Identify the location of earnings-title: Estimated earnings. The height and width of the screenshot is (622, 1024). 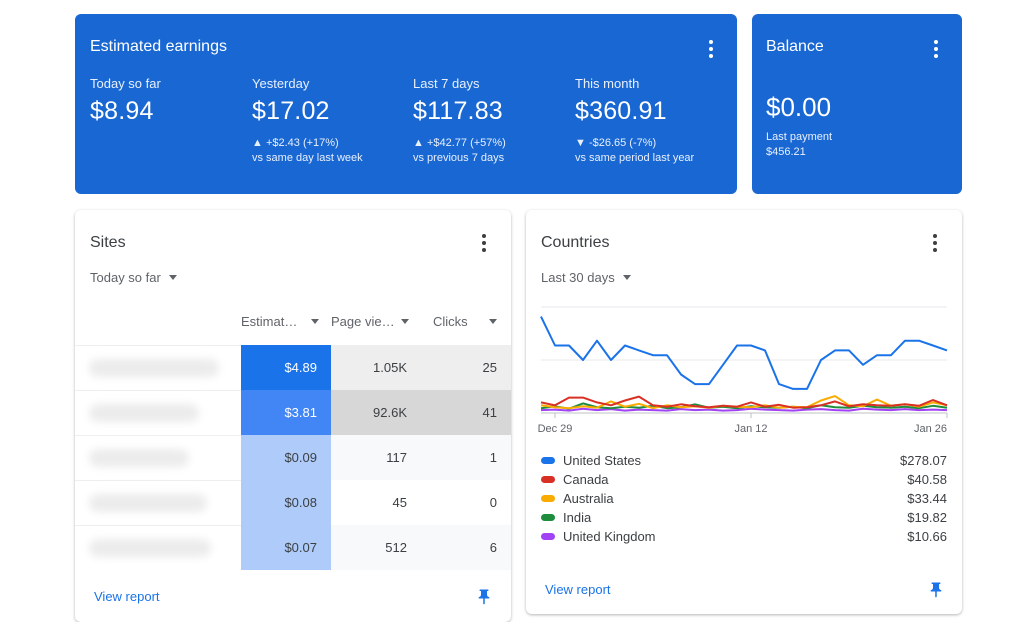
(158, 46).